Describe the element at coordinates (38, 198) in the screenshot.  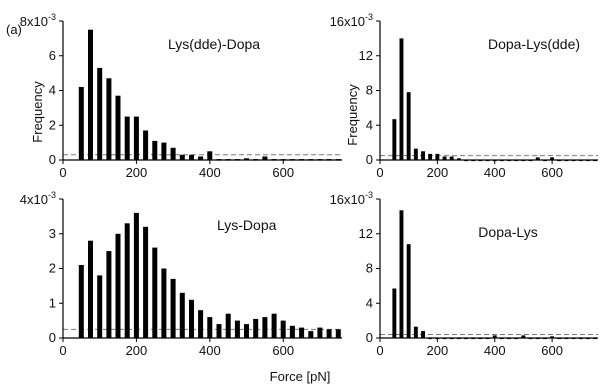
I see `y-multiplier-label: 4x10⁻³` at that location.